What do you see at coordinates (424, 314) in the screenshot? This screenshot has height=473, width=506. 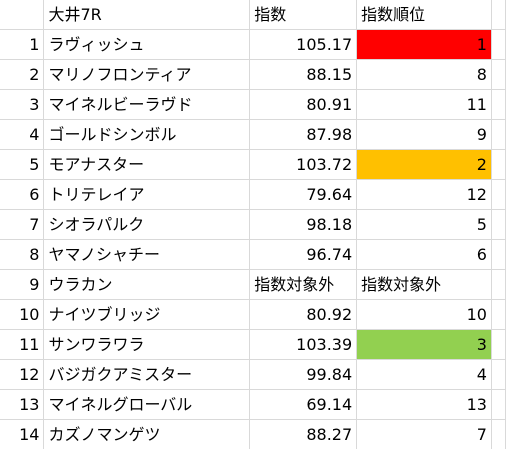 I see `rank-cell: 10` at bounding box center [424, 314].